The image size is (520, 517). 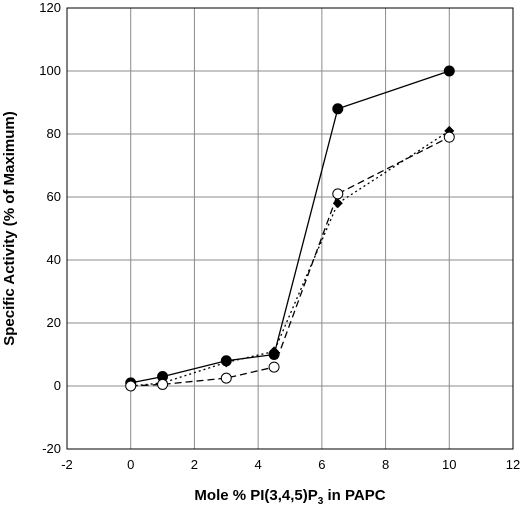 What do you see at coordinates (385, 464) in the screenshot?
I see `x-tick-label: 8` at bounding box center [385, 464].